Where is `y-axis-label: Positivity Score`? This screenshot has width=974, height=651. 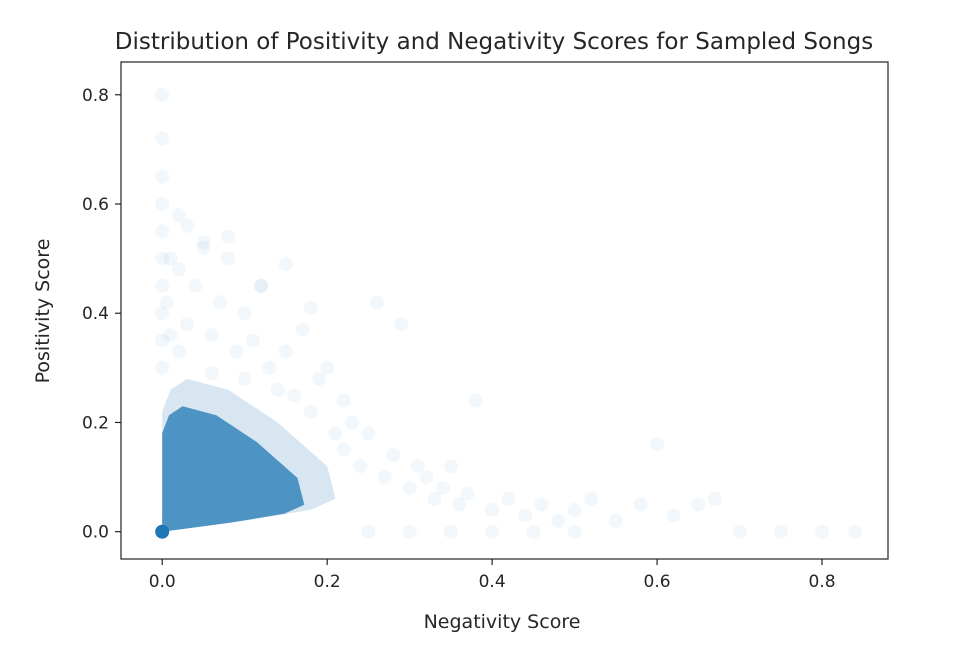 y-axis-label: Positivity Score is located at coordinates (43, 311).